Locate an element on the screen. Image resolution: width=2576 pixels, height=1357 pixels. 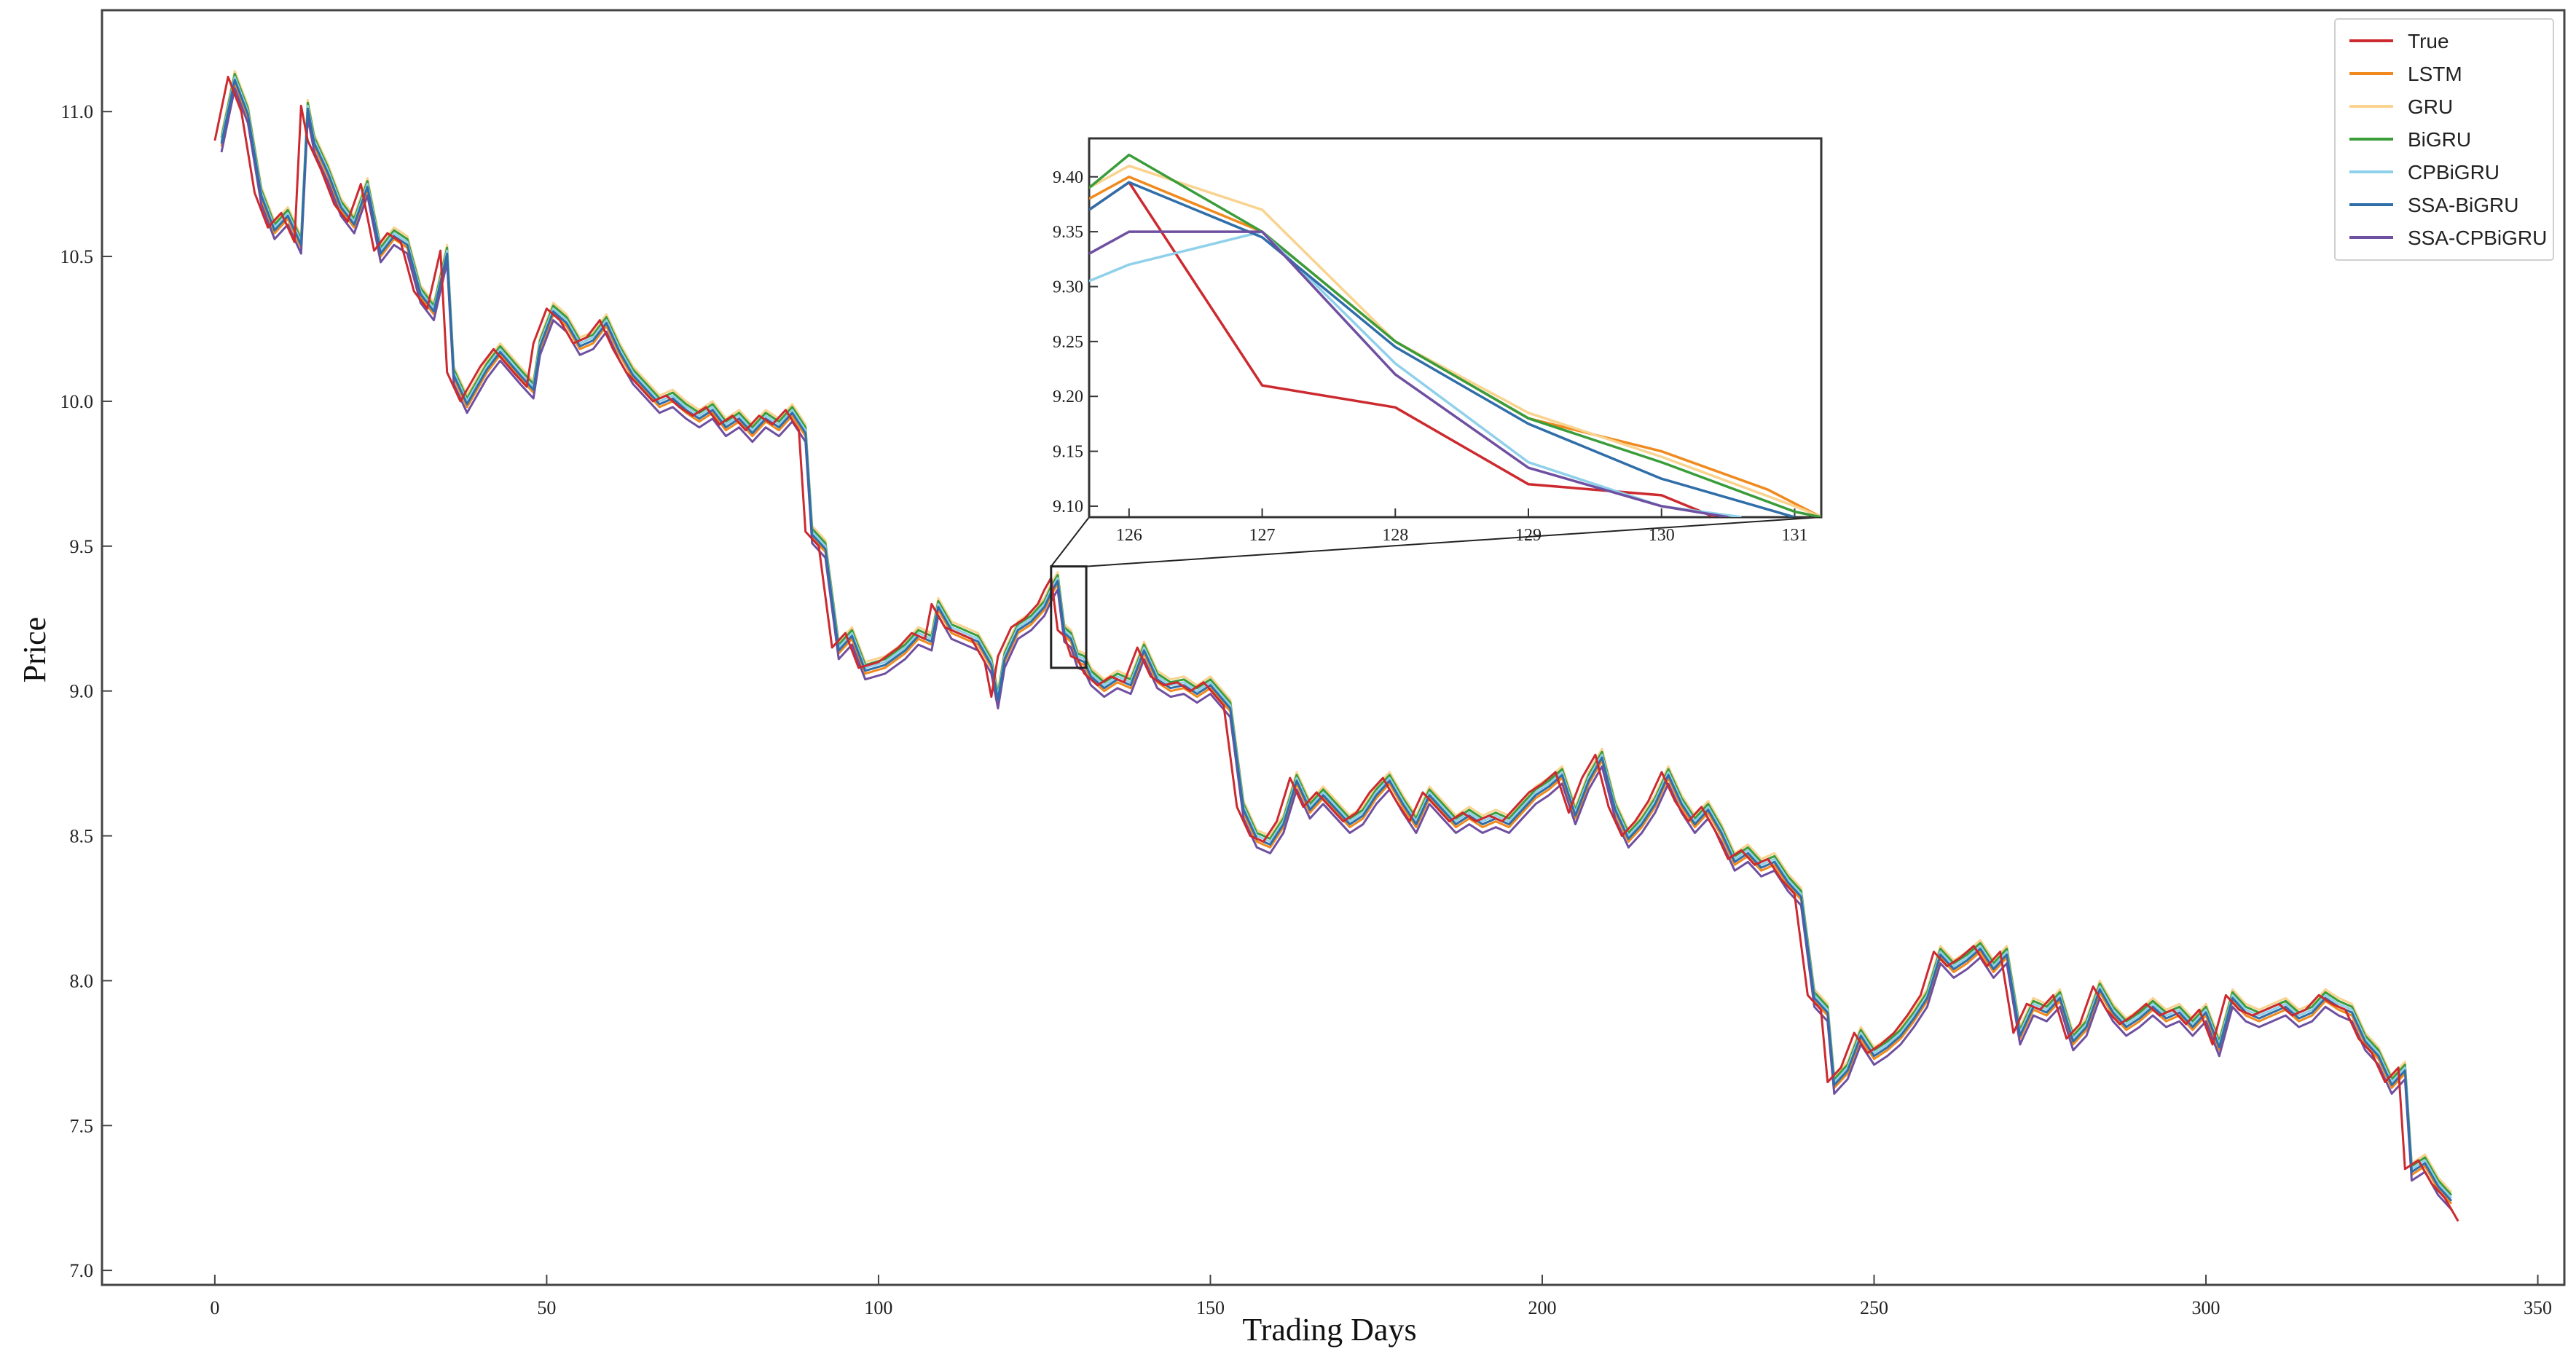
inset-y-tick-label: 9.10 is located at coordinates (1068, 506).